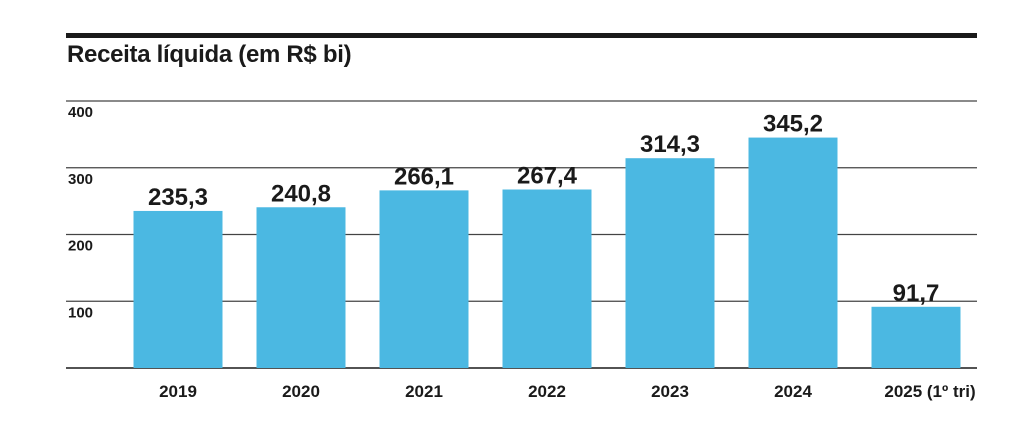 The width and height of the screenshot is (1024, 427). Describe the element at coordinates (547, 391) in the screenshot. I see `category-label: 2022` at that location.